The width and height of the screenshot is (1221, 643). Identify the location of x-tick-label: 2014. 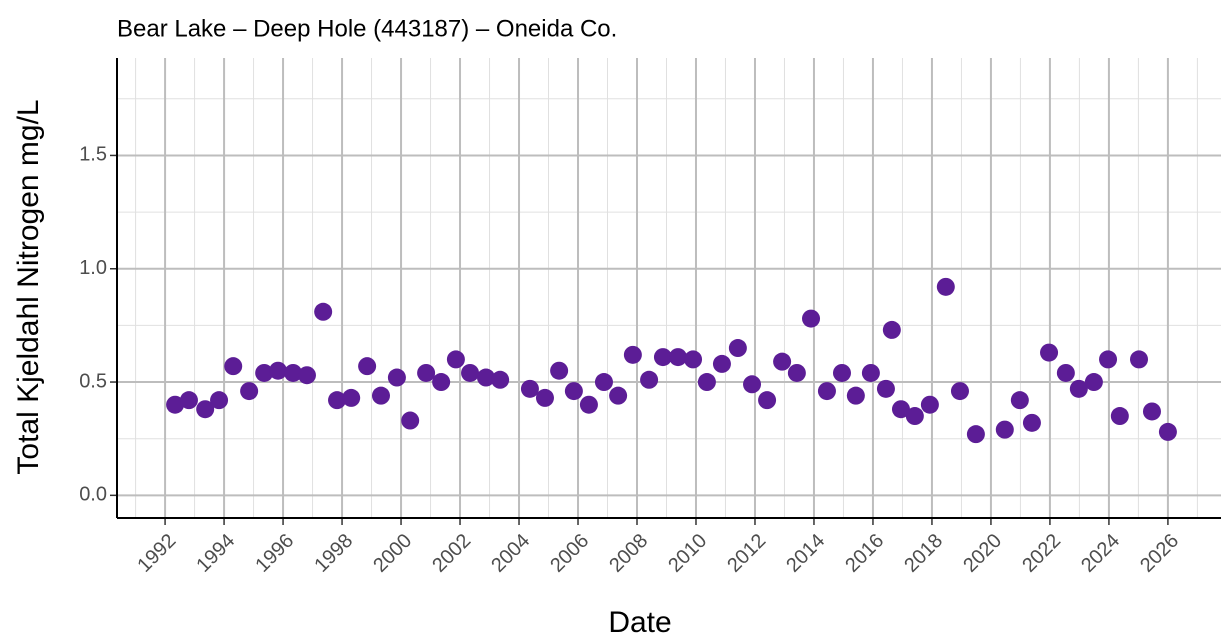
(805, 553).